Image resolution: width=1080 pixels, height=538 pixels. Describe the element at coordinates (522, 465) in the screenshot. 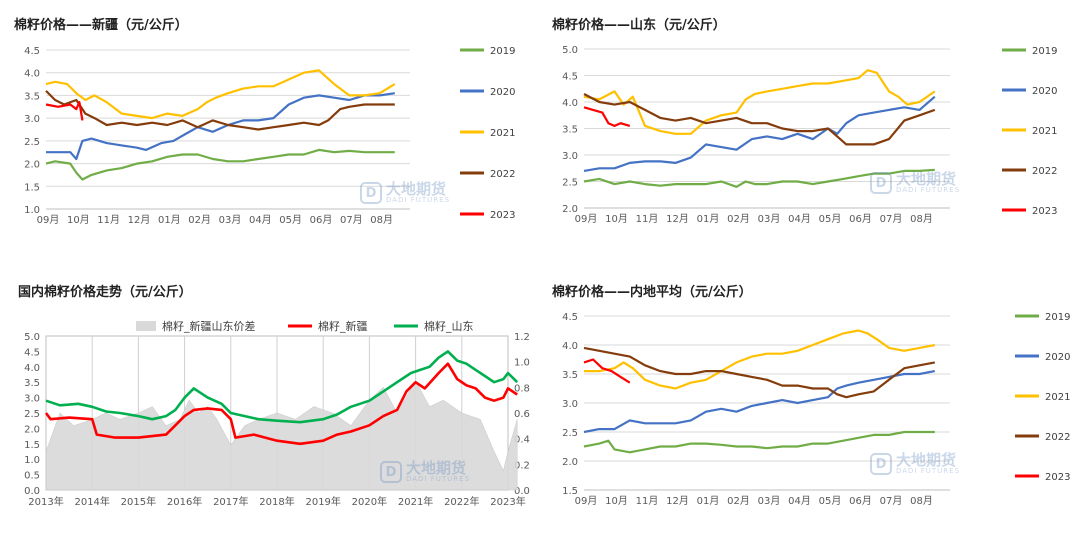

I see `y2-tick-label: 0.2` at that location.